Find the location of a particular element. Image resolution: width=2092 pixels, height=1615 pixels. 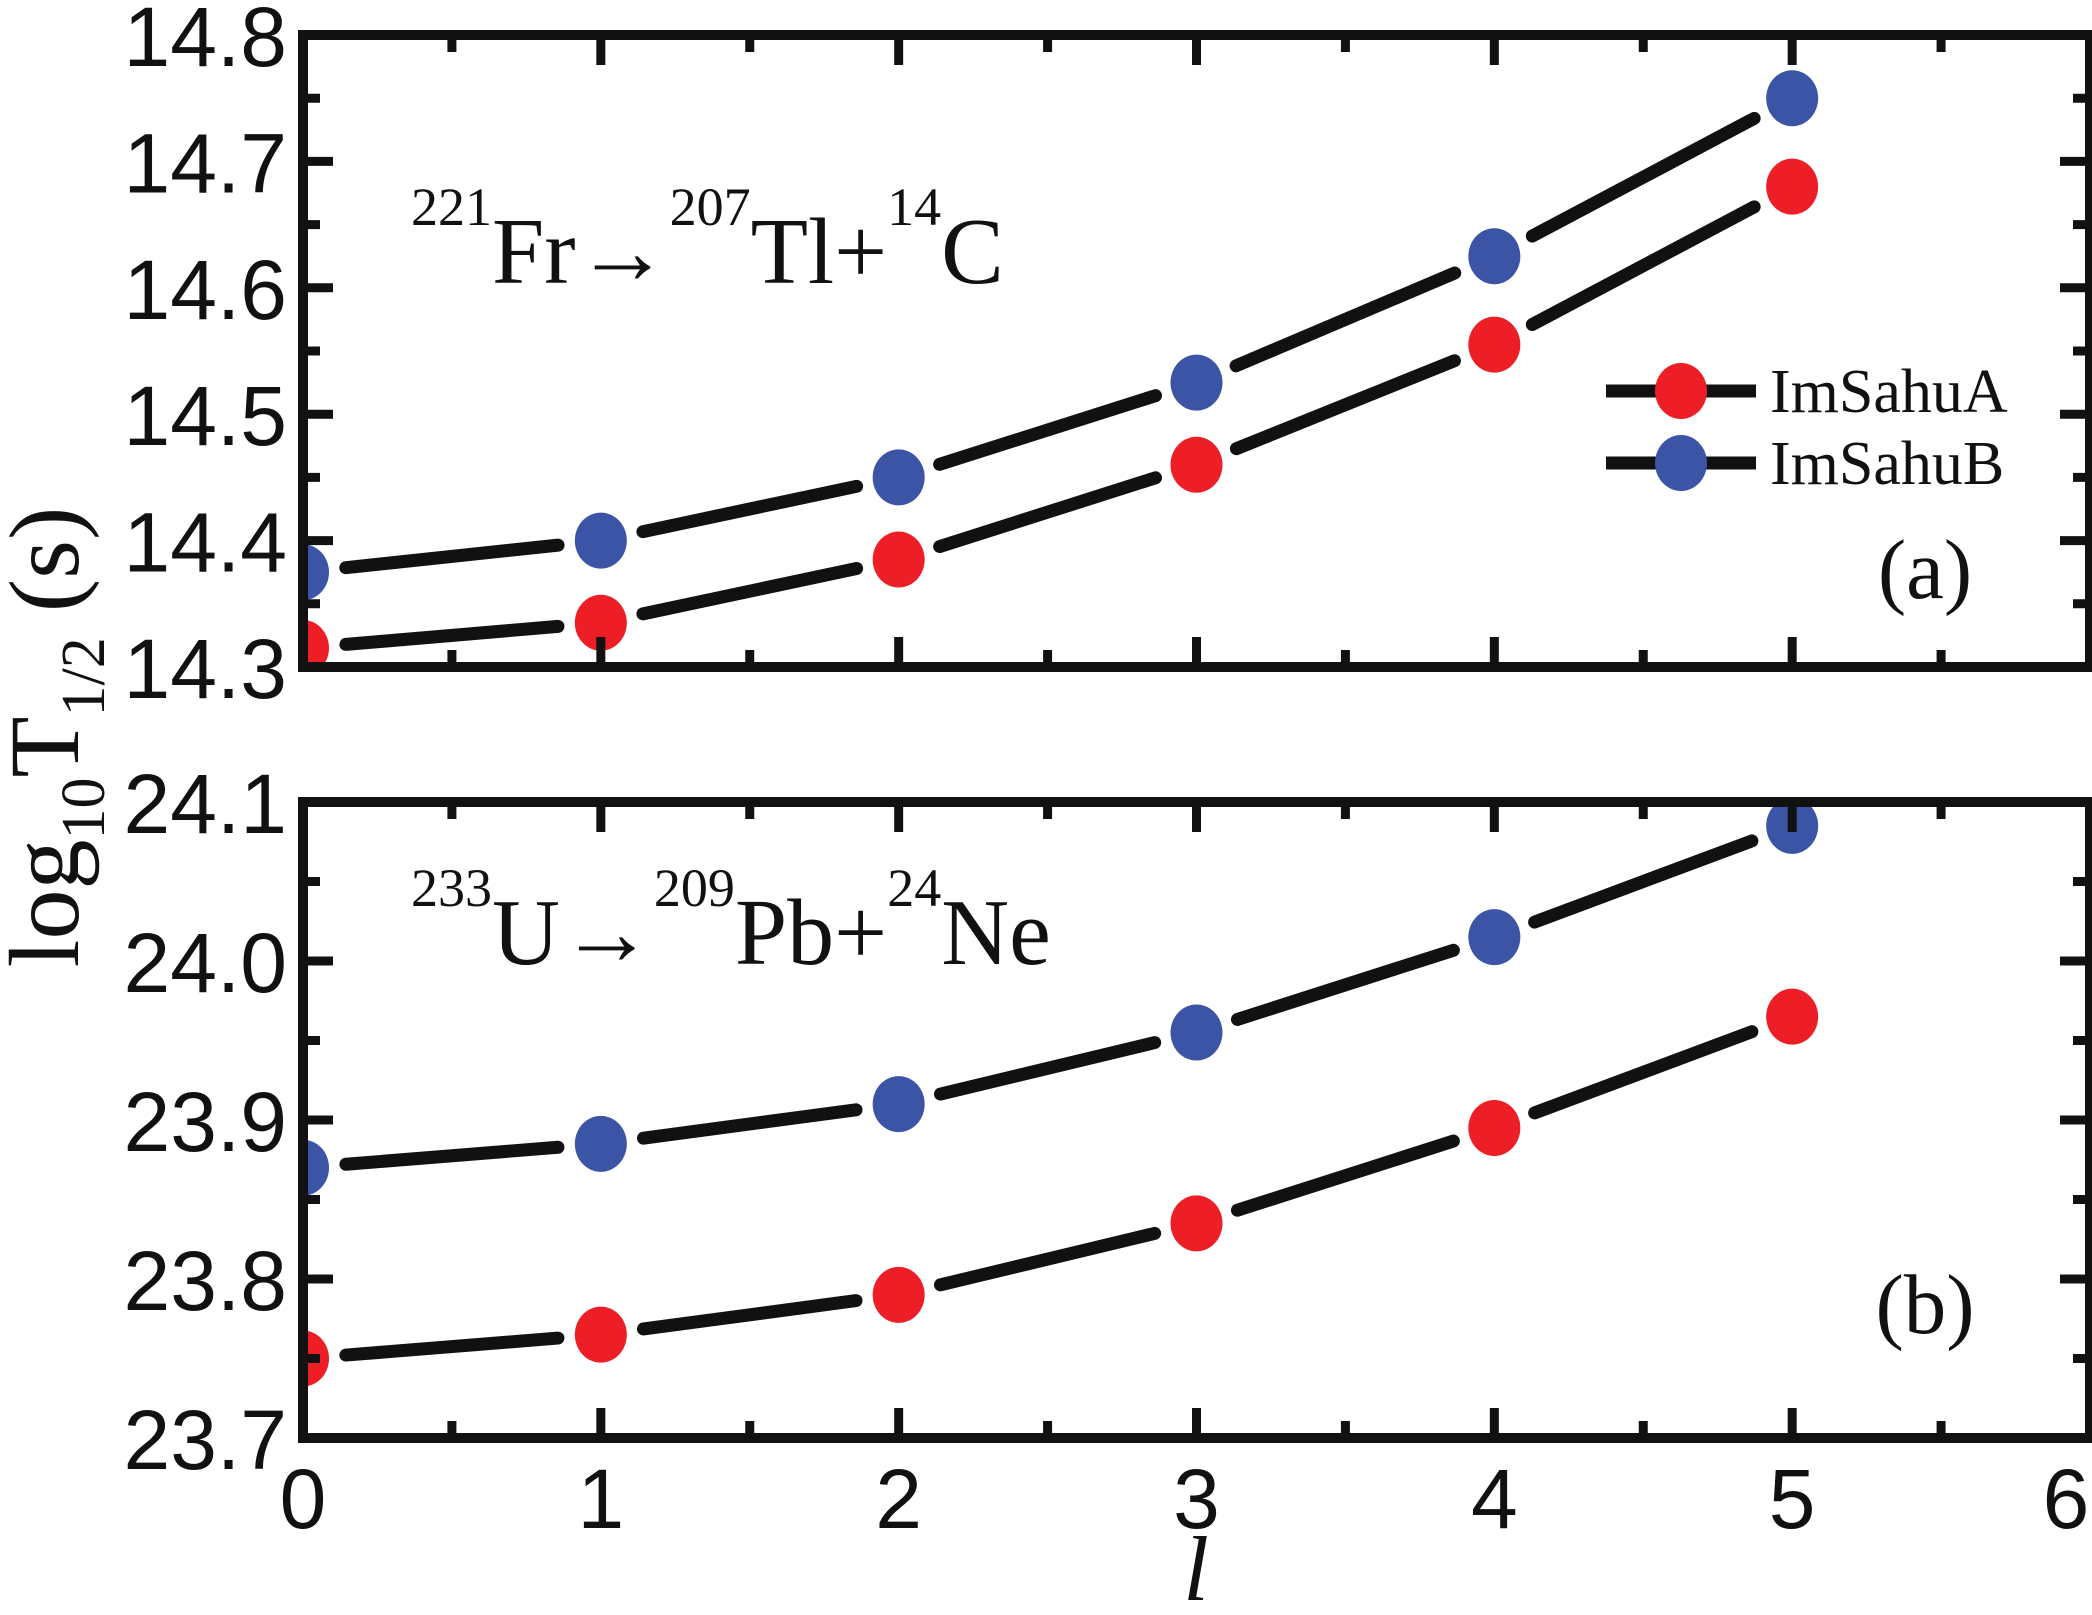

y-tick-label: 14.4 is located at coordinates (206, 543).